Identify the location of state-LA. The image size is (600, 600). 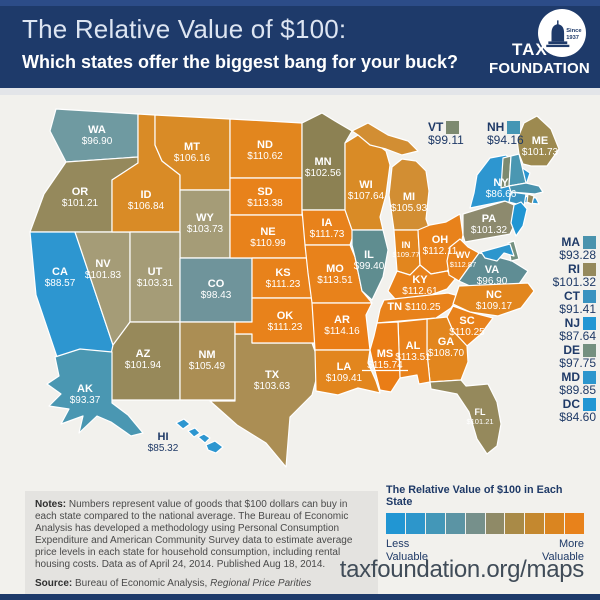
(347, 372).